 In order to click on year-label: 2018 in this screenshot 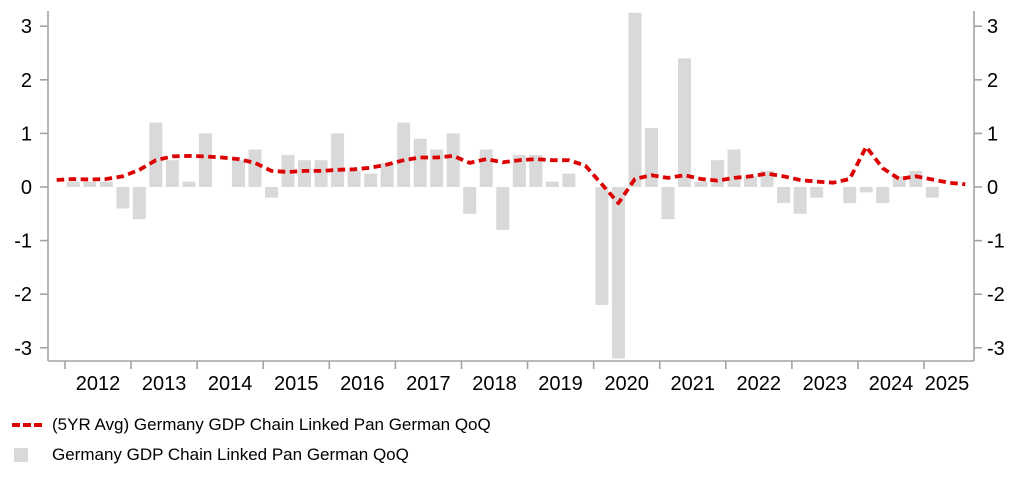, I will do `click(494, 384)`.